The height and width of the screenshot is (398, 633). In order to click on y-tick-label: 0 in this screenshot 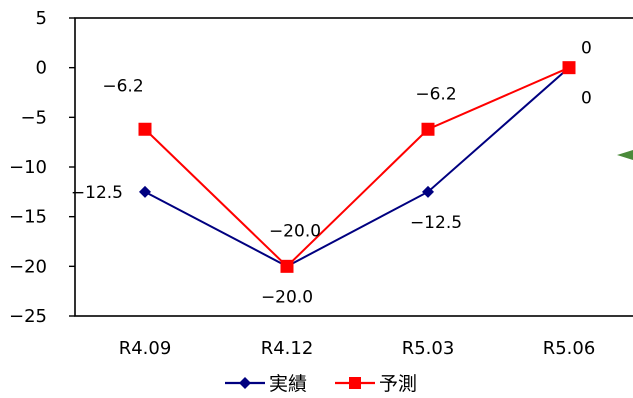, I will do `click(41, 68)`.